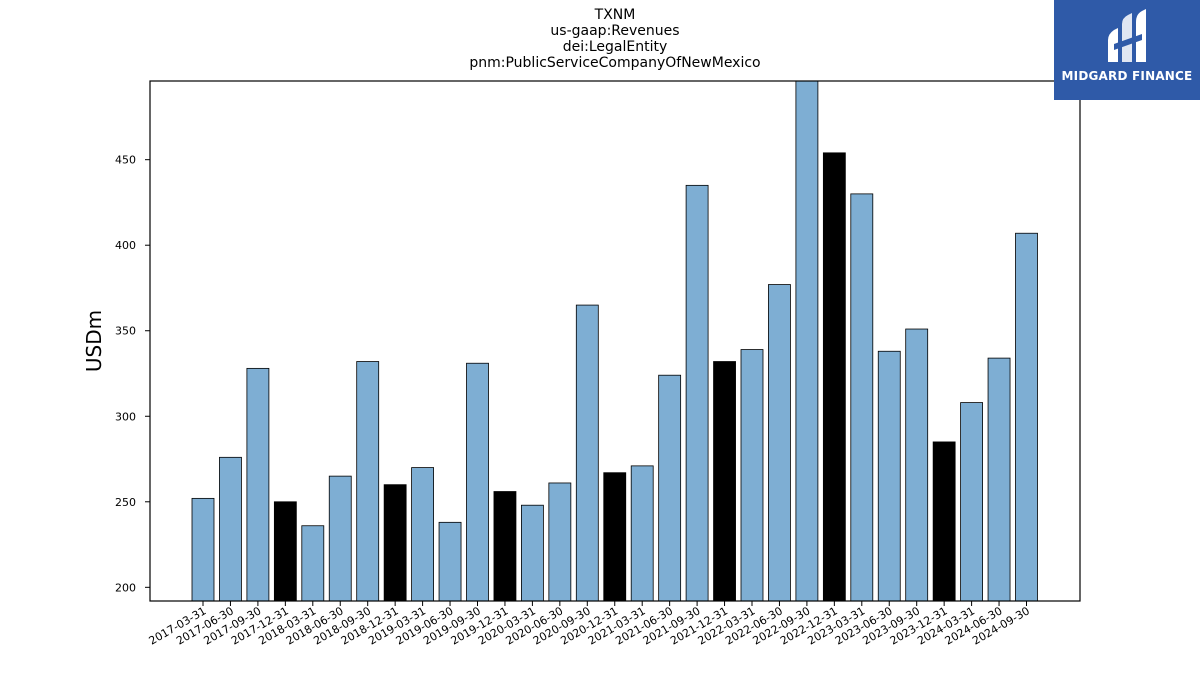  I want to click on y-tick-label-300: 300, so click(125, 416).